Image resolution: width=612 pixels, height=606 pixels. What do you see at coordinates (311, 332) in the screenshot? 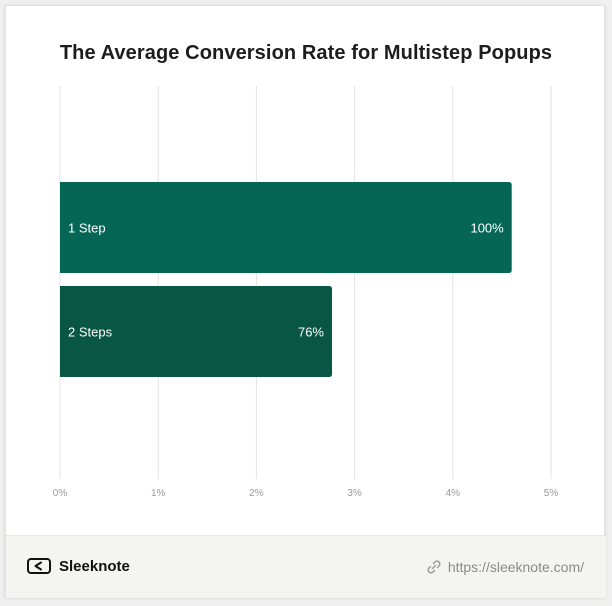
I see `bar-value-label-2: 76%` at bounding box center [311, 332].